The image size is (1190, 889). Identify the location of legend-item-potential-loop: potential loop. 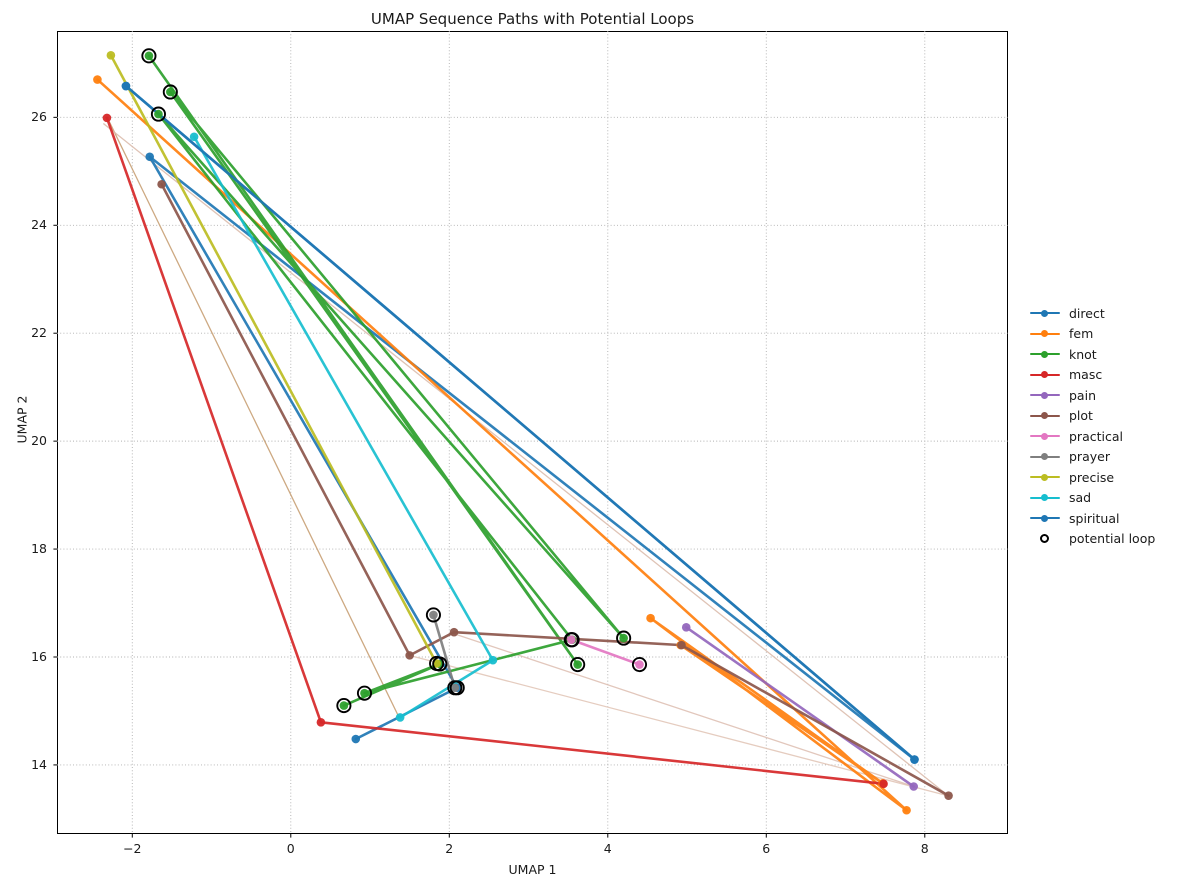
(1107, 539).